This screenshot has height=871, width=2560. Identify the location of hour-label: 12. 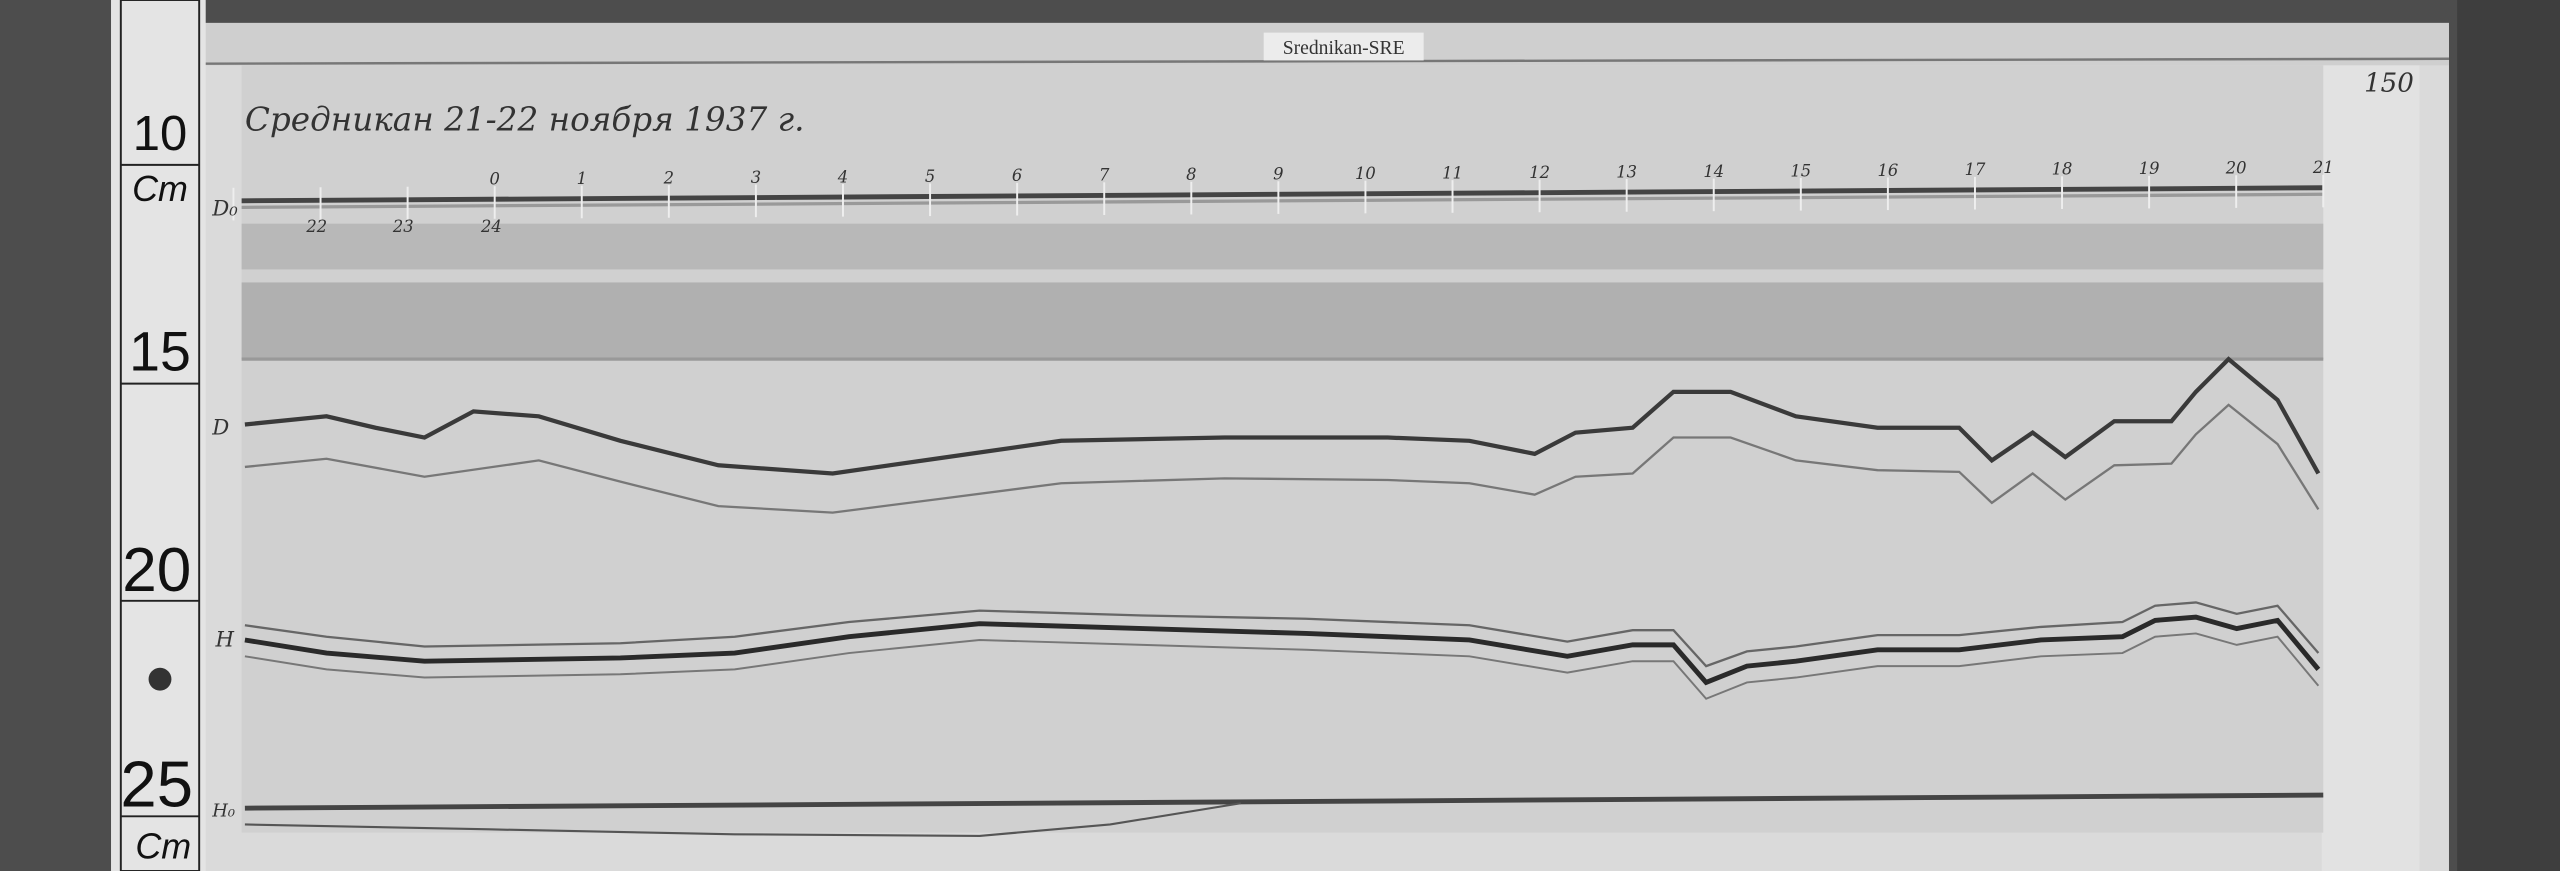
(1539, 172).